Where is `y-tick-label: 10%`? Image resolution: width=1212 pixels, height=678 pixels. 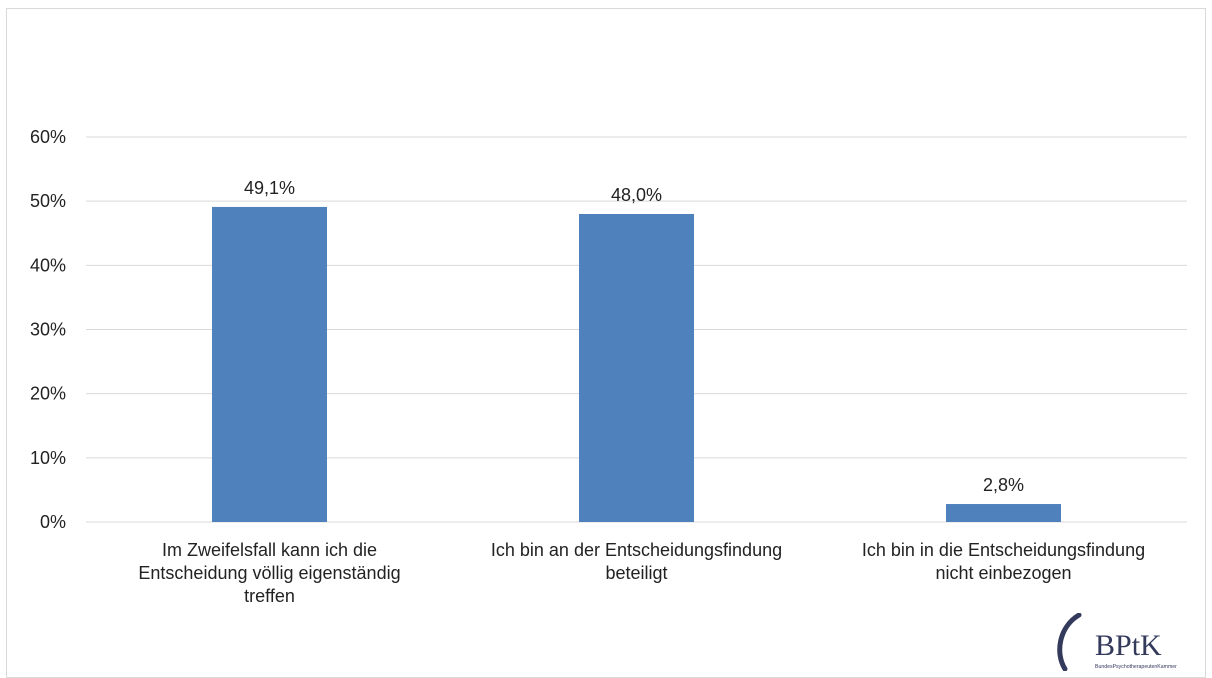 y-tick-label: 10% is located at coordinates (48, 458).